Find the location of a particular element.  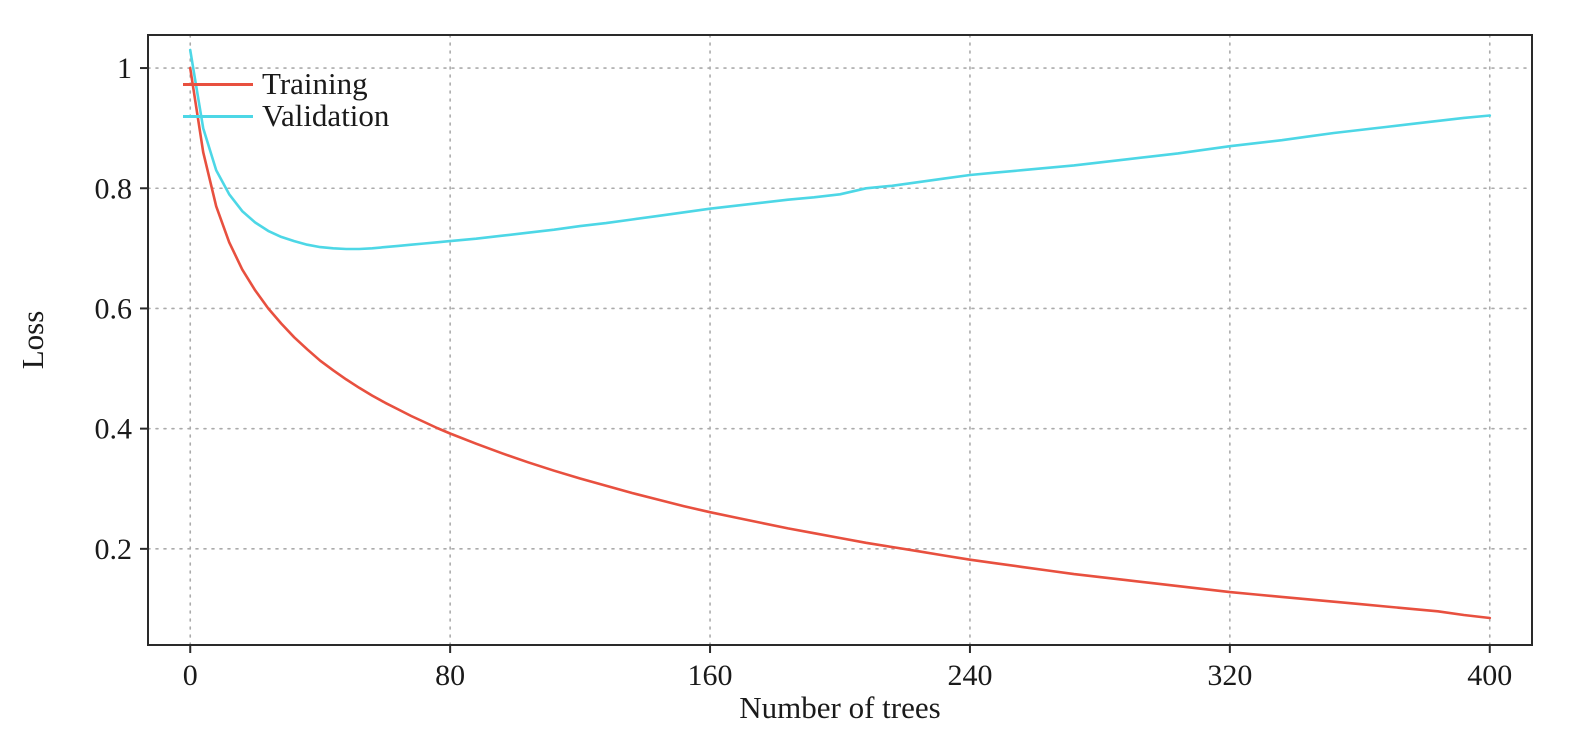

legend: Training Validation is located at coordinates (286, 99).